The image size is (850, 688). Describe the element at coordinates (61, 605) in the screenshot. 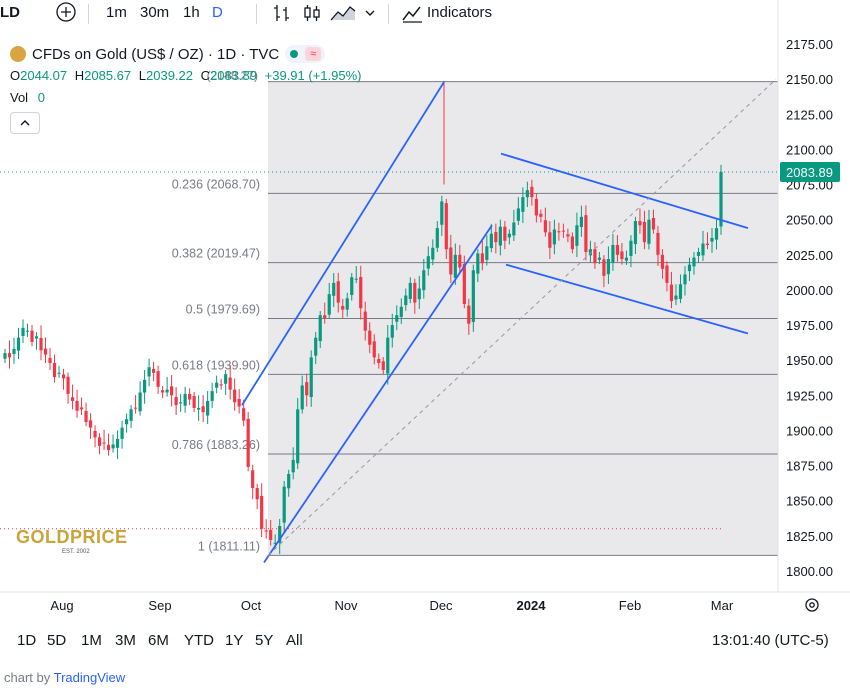

I see `time-tick-label: Aug` at that location.